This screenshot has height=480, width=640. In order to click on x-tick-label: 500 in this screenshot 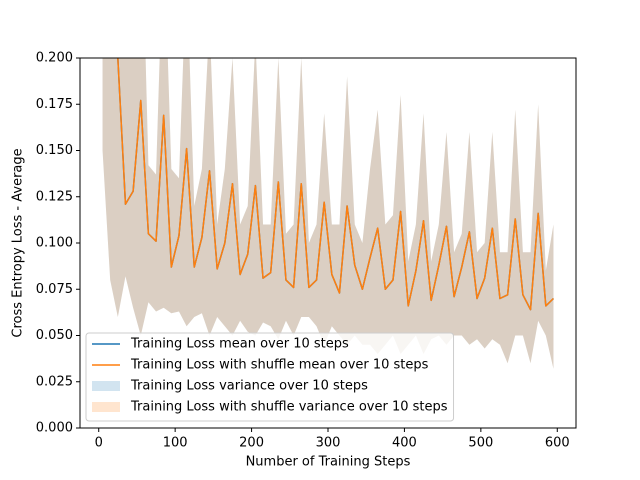, I will do `click(480, 443)`.